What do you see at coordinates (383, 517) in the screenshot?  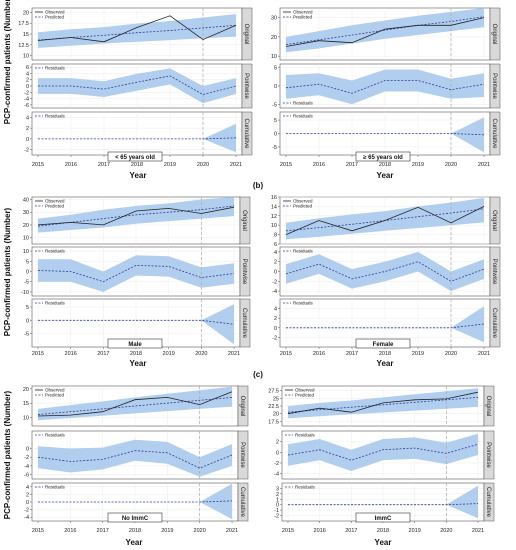 I see `group-label: ImmC` at bounding box center [383, 517].